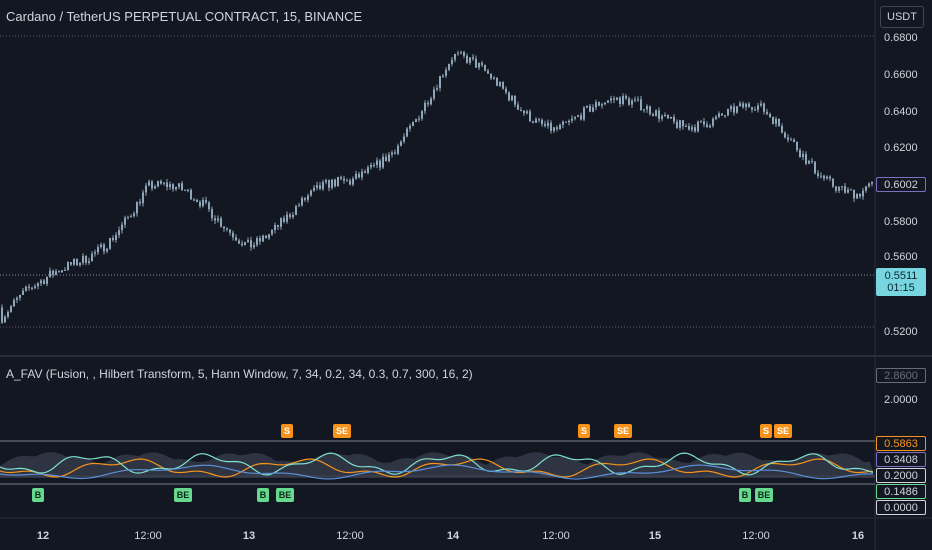  Describe the element at coordinates (901, 112) in the screenshot. I see `price-tick: 0.6400` at that location.